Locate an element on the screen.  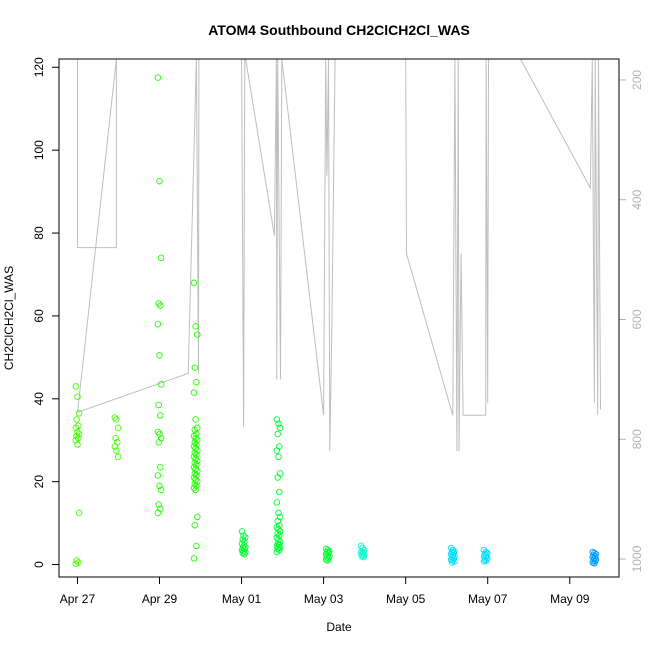
x-tick-label: May 07 is located at coordinates (488, 599).